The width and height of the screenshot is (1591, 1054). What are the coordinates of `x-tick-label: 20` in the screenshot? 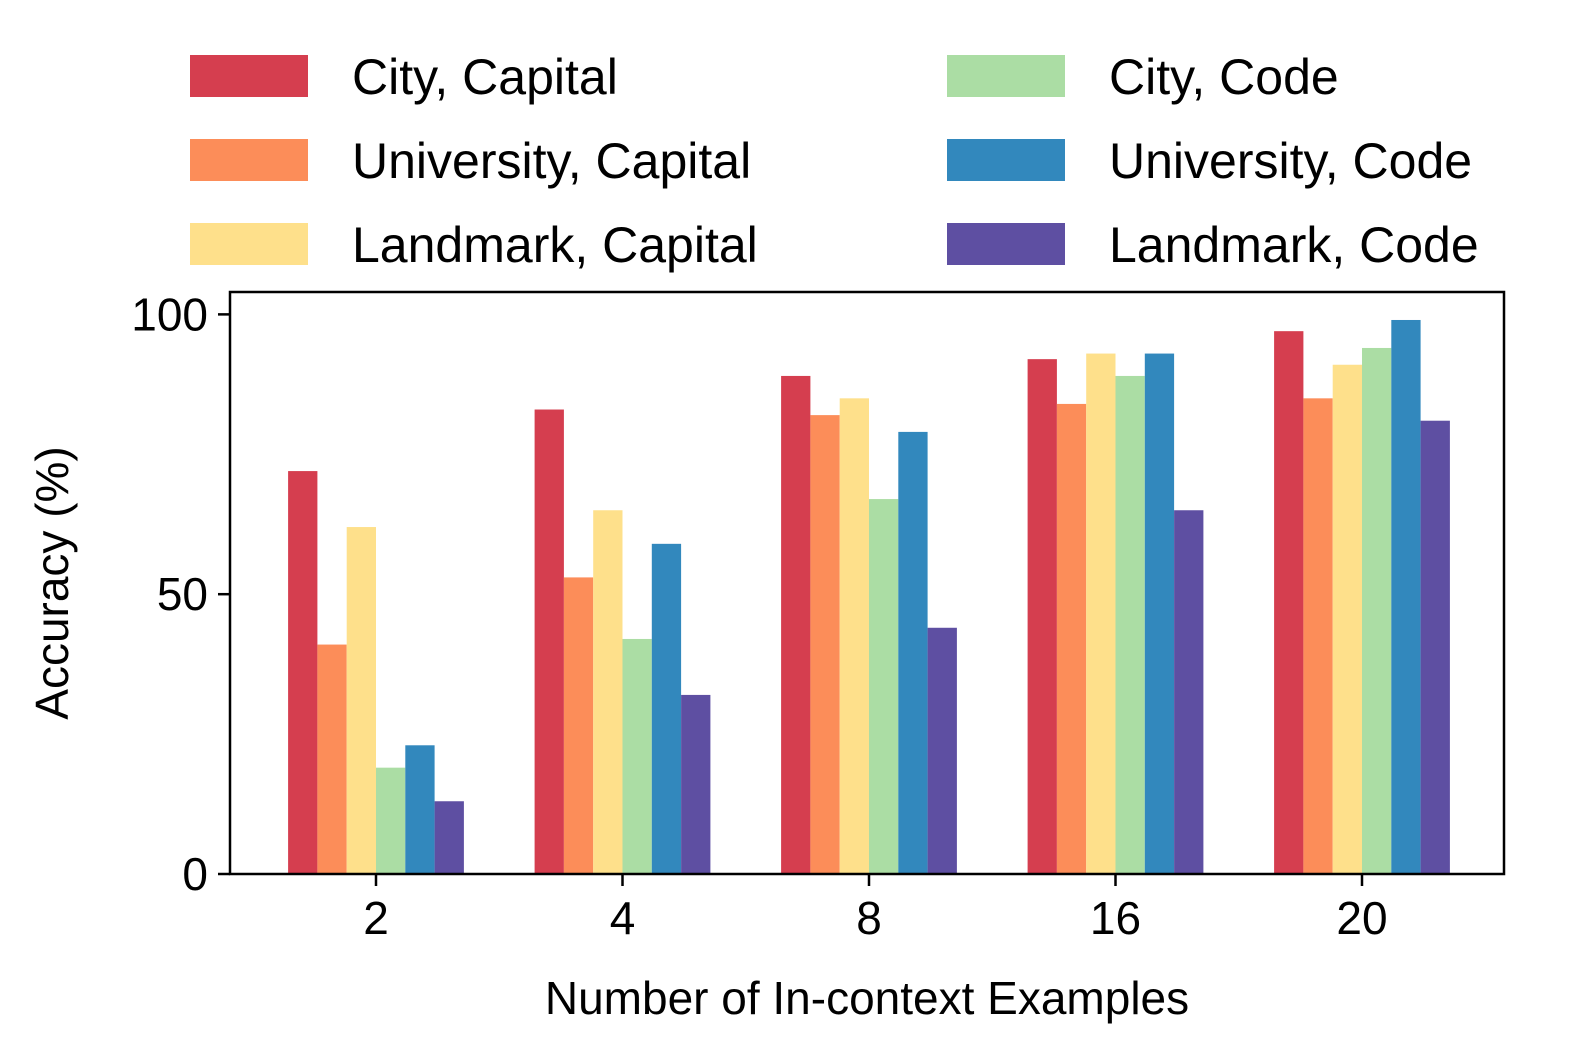 It's located at (1361, 918).